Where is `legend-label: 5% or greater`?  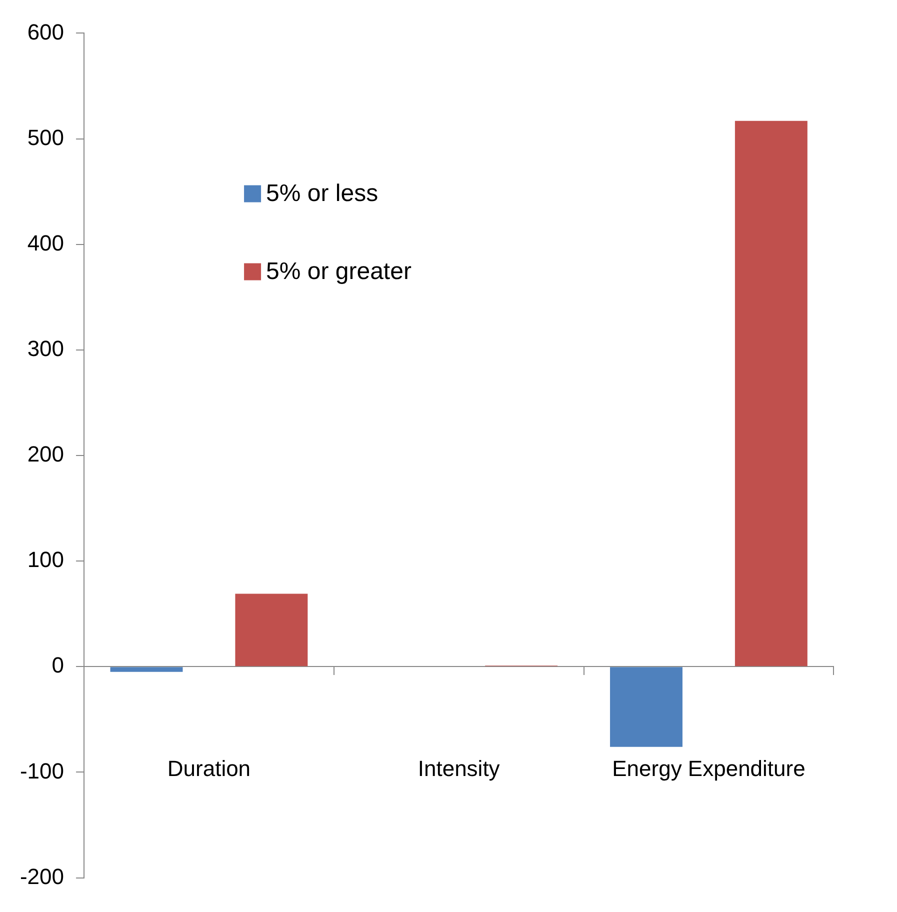 legend-label: 5% or greater is located at coordinates (339, 271).